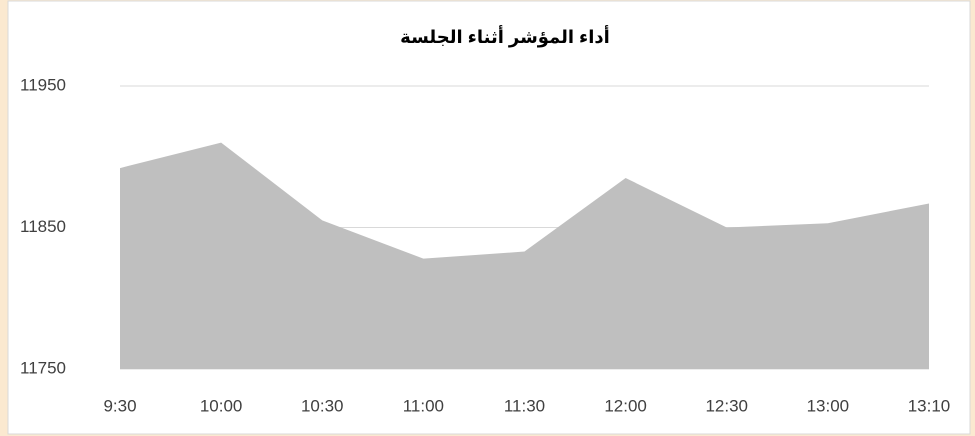 The width and height of the screenshot is (975, 436). I want to click on x-tick-label: 12:30, so click(726, 405).